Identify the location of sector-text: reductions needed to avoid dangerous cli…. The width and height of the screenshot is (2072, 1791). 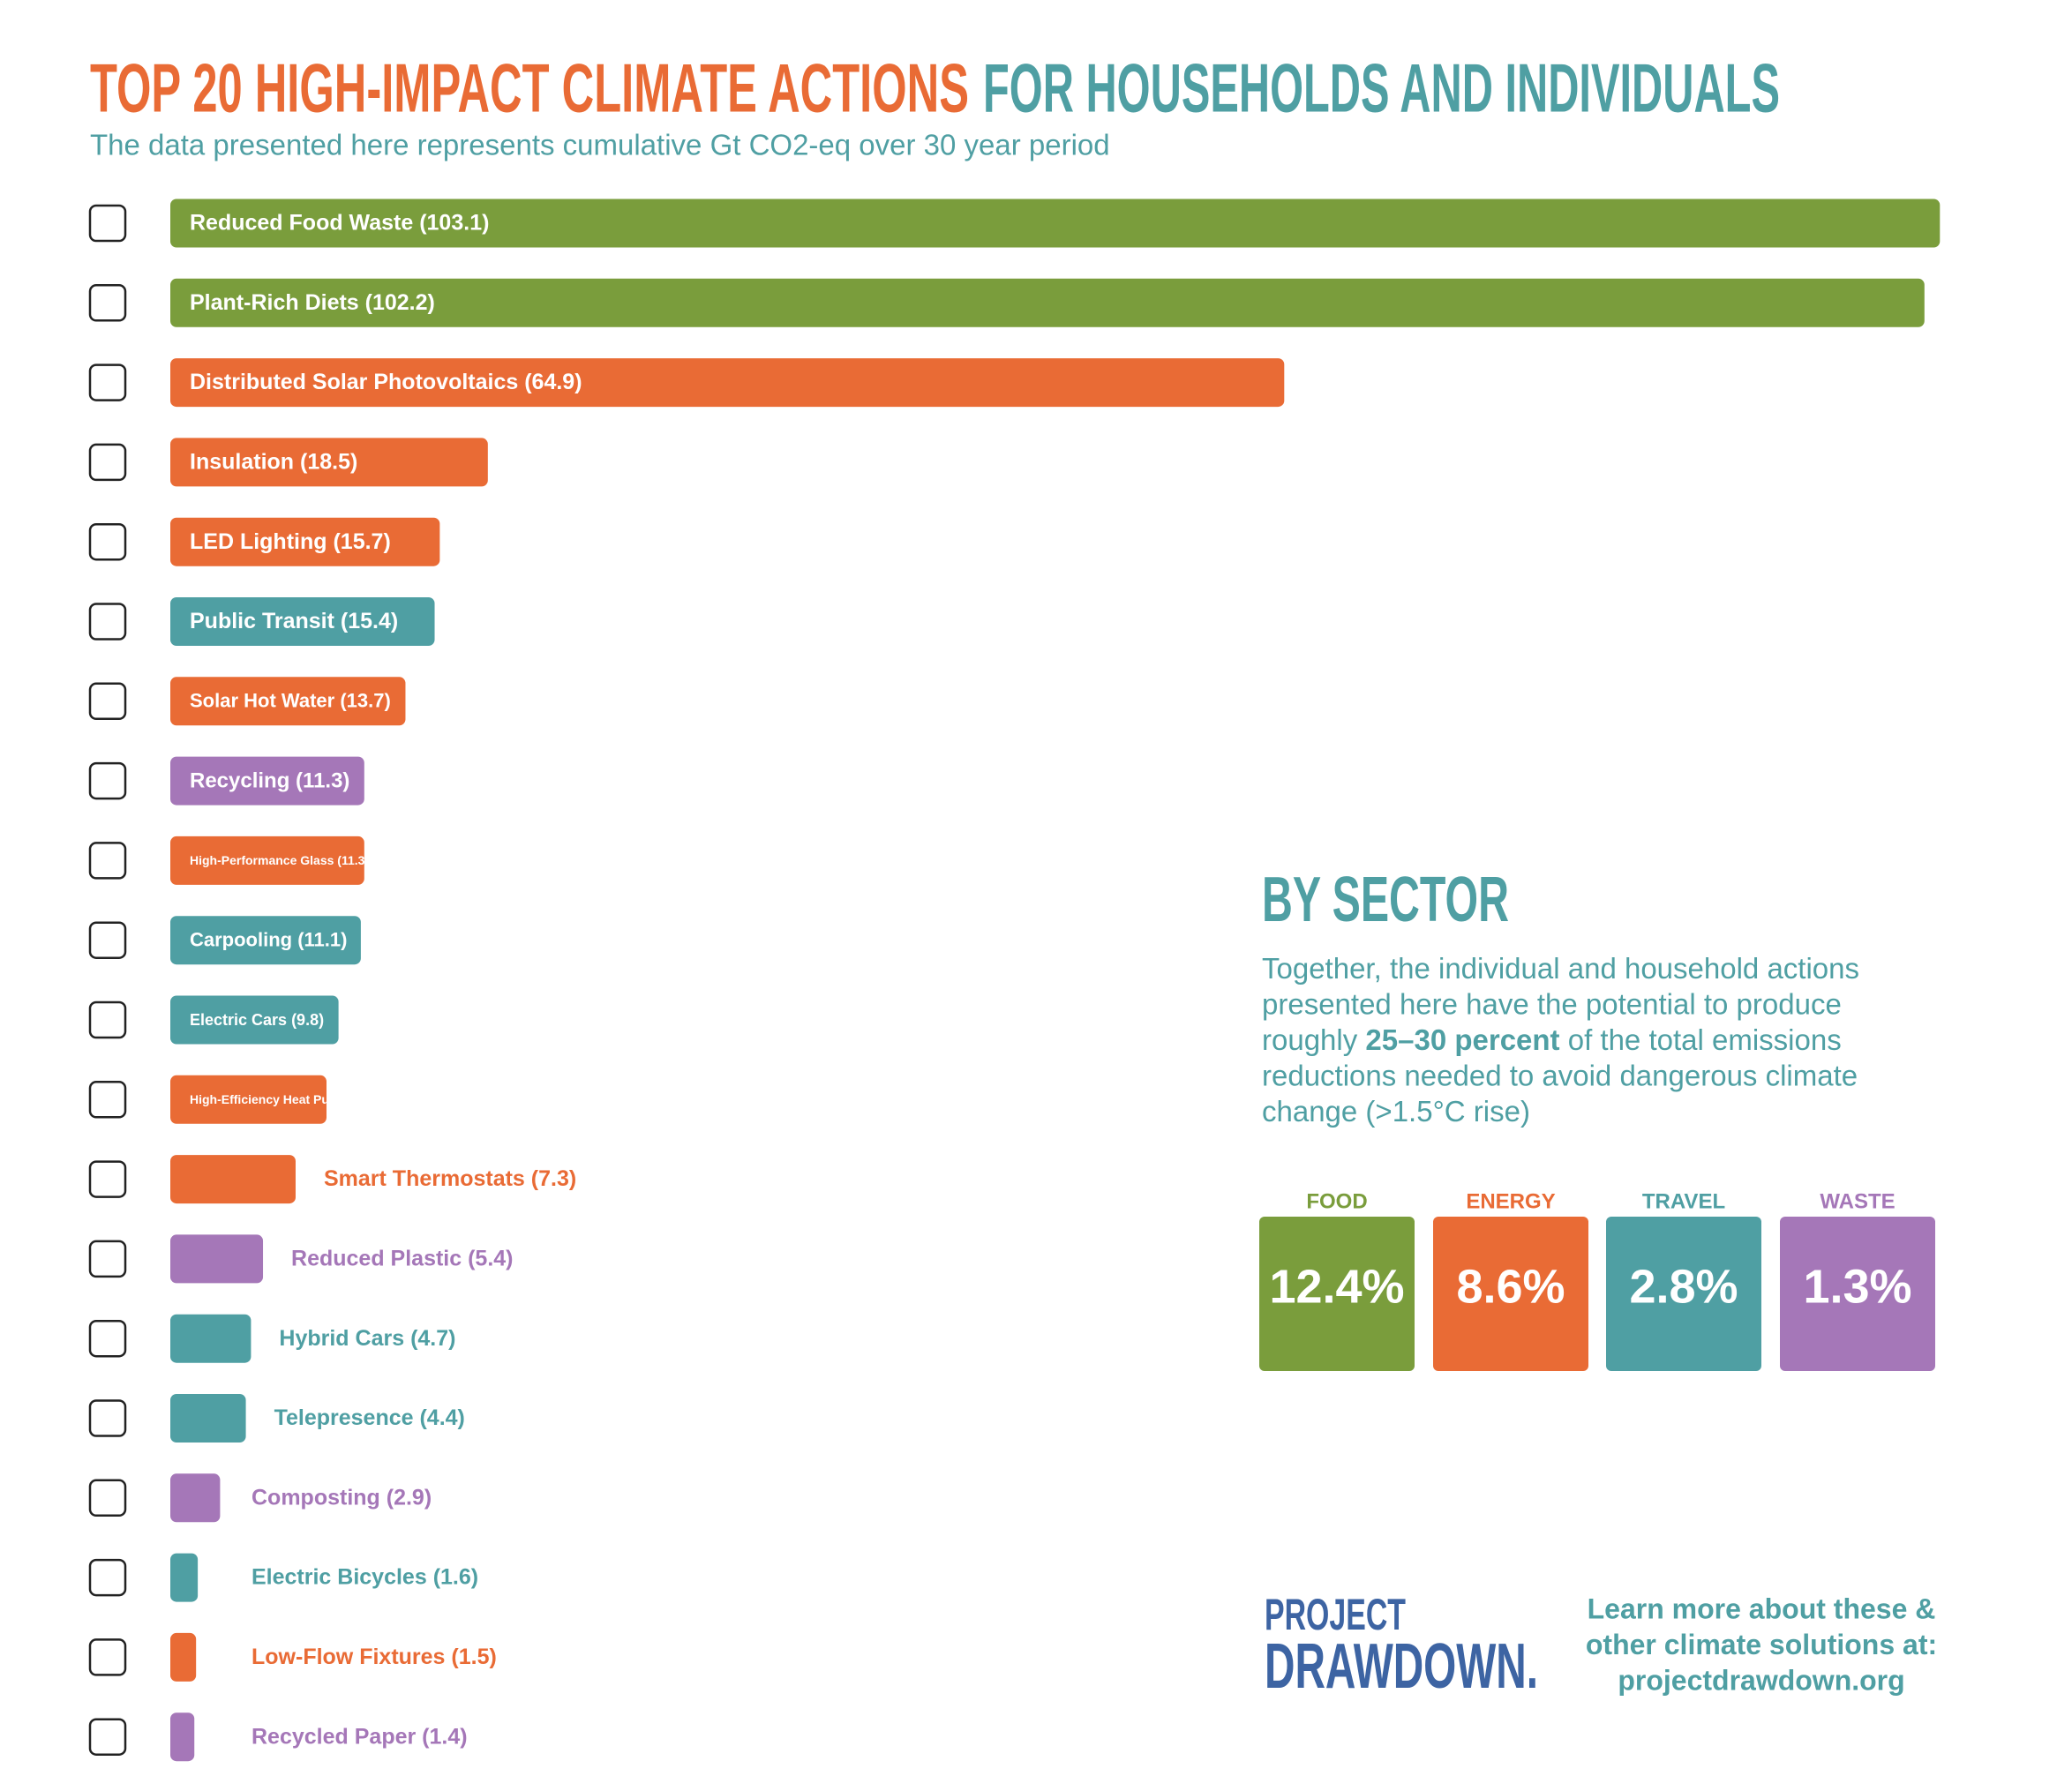
(1560, 1075).